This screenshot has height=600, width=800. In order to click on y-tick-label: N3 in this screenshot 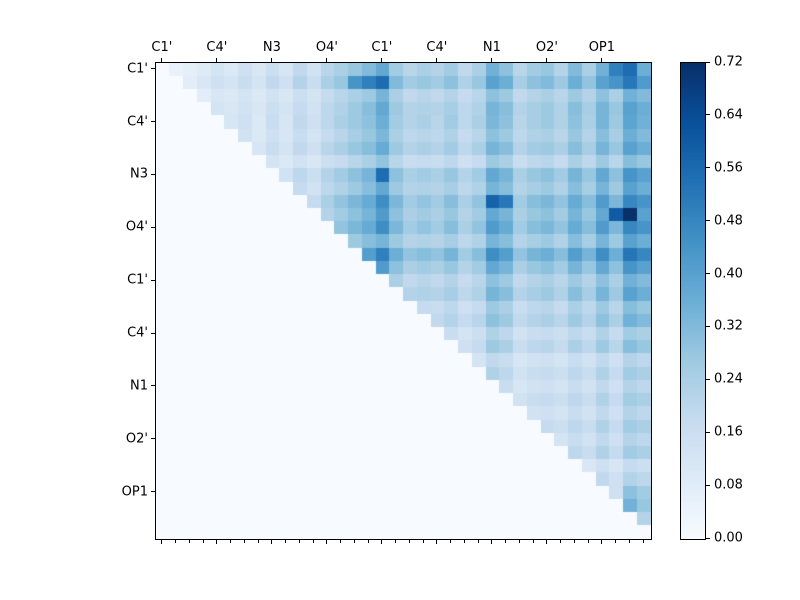, I will do `click(139, 174)`.